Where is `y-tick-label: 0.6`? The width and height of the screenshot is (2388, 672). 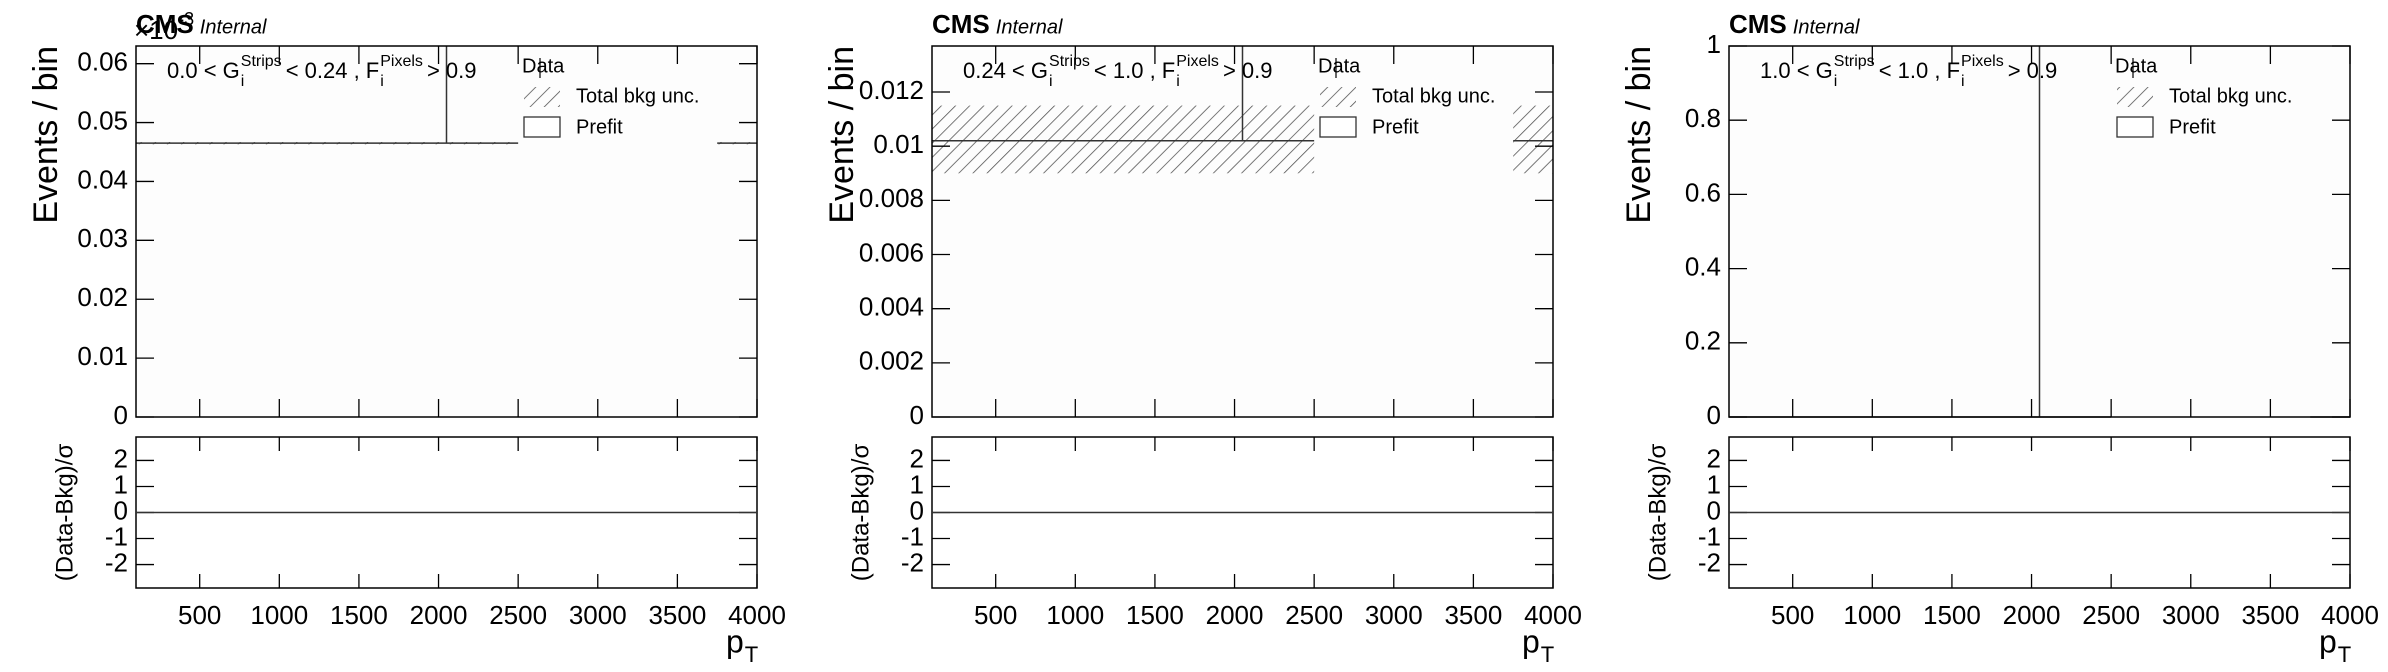 y-tick-label: 0.6 is located at coordinates (1703, 192).